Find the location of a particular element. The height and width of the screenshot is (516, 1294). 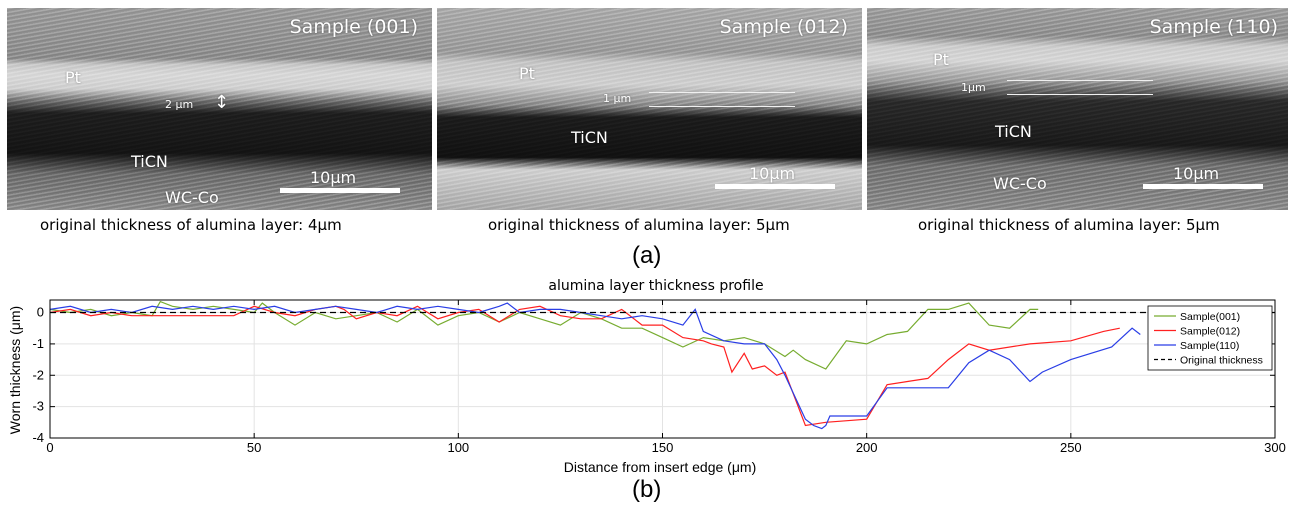

series-line-sample-001- is located at coordinates (544, 335).